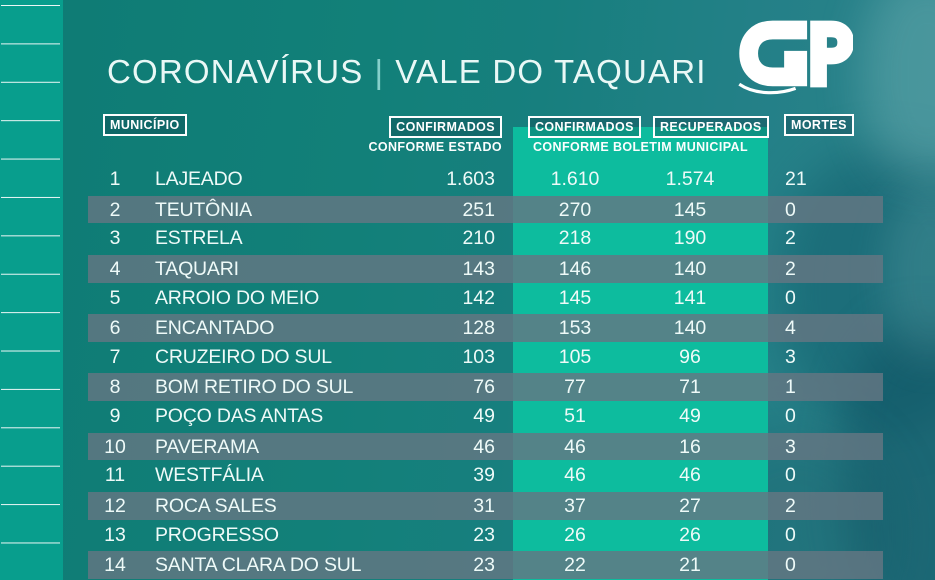 The image size is (935, 580). Describe the element at coordinates (478, 238) in the screenshot. I see `confirmed-state-value: 210` at that location.